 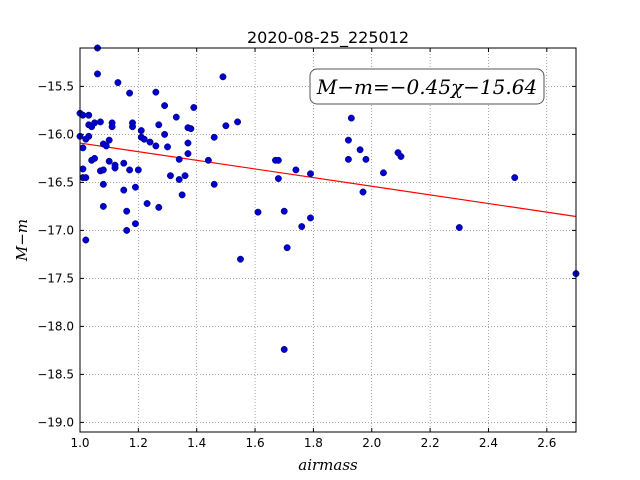 I want to click on y-tick-label: −17.0, so click(x=55, y=230).